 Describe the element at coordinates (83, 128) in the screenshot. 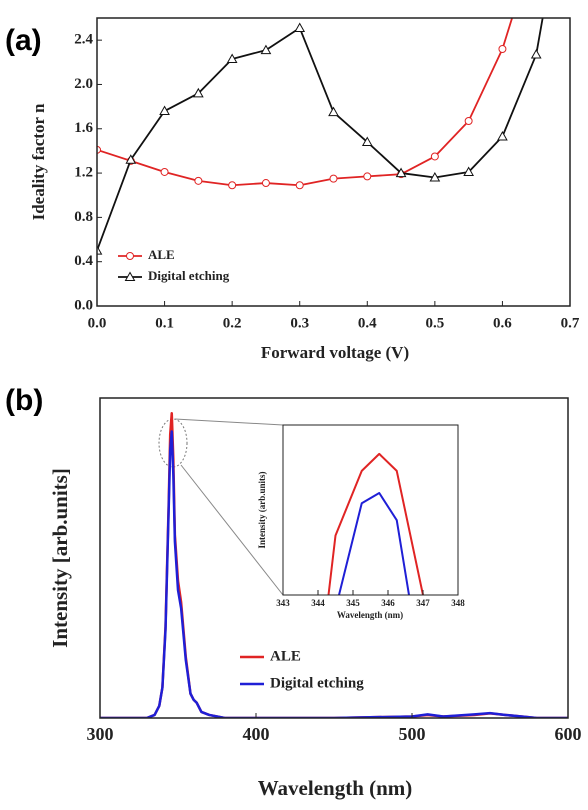

I see `y-tick-label: 1.6` at that location.